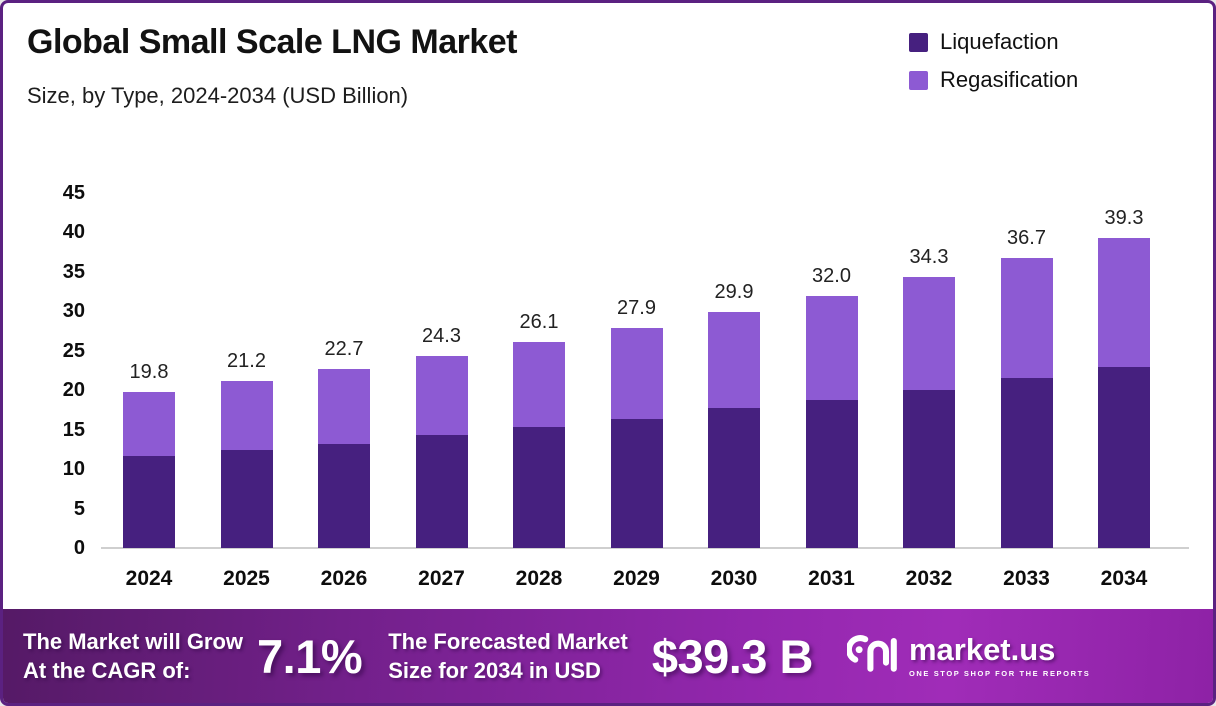  I want to click on page-subtitle: Size, by Type, 2024-2034 (USD Billion), so click(218, 95).